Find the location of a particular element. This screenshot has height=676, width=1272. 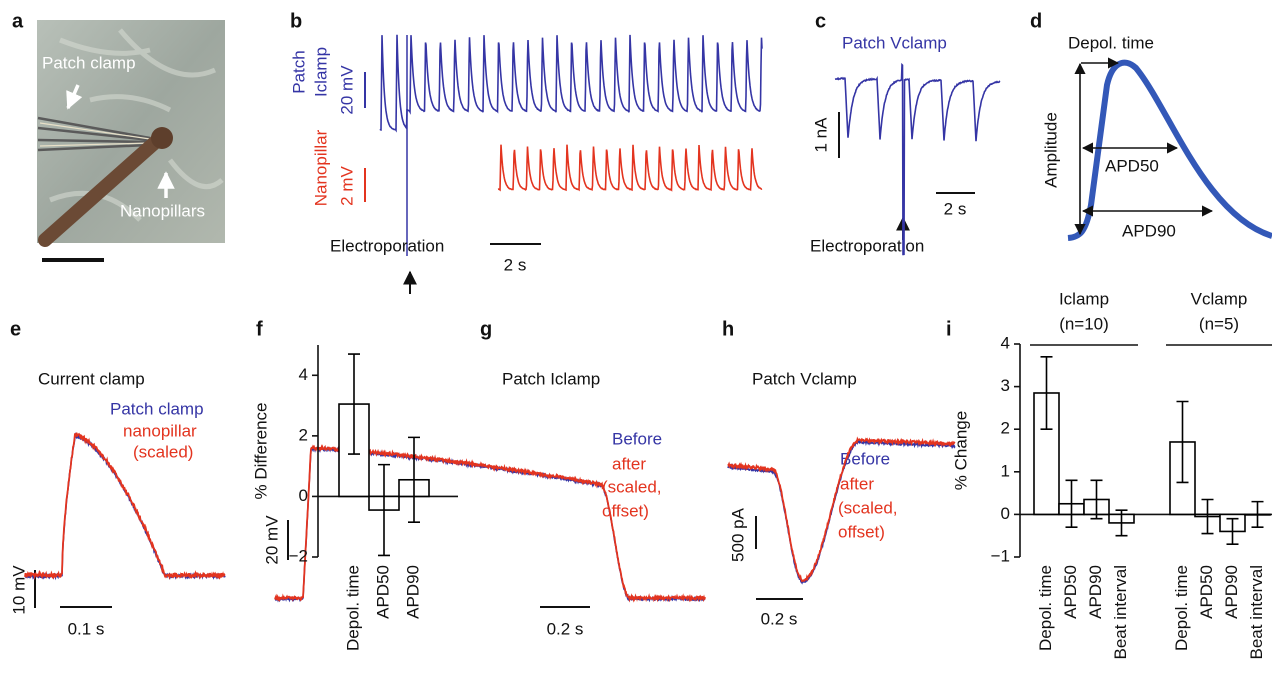

trace-h-after is located at coordinates (841, 509).